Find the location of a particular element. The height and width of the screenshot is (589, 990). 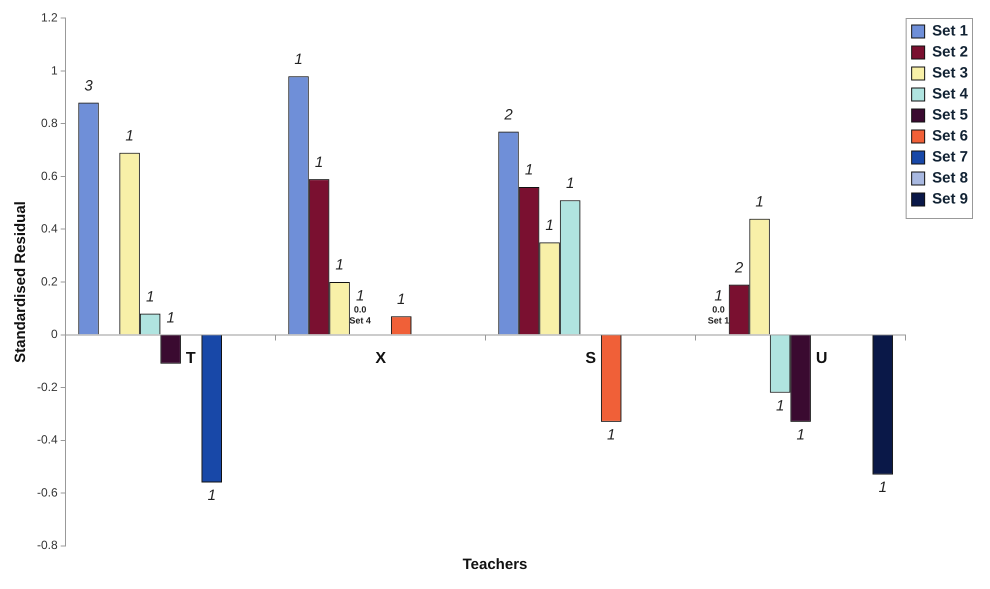

y-tick-label: 0.8 is located at coordinates (49, 123).